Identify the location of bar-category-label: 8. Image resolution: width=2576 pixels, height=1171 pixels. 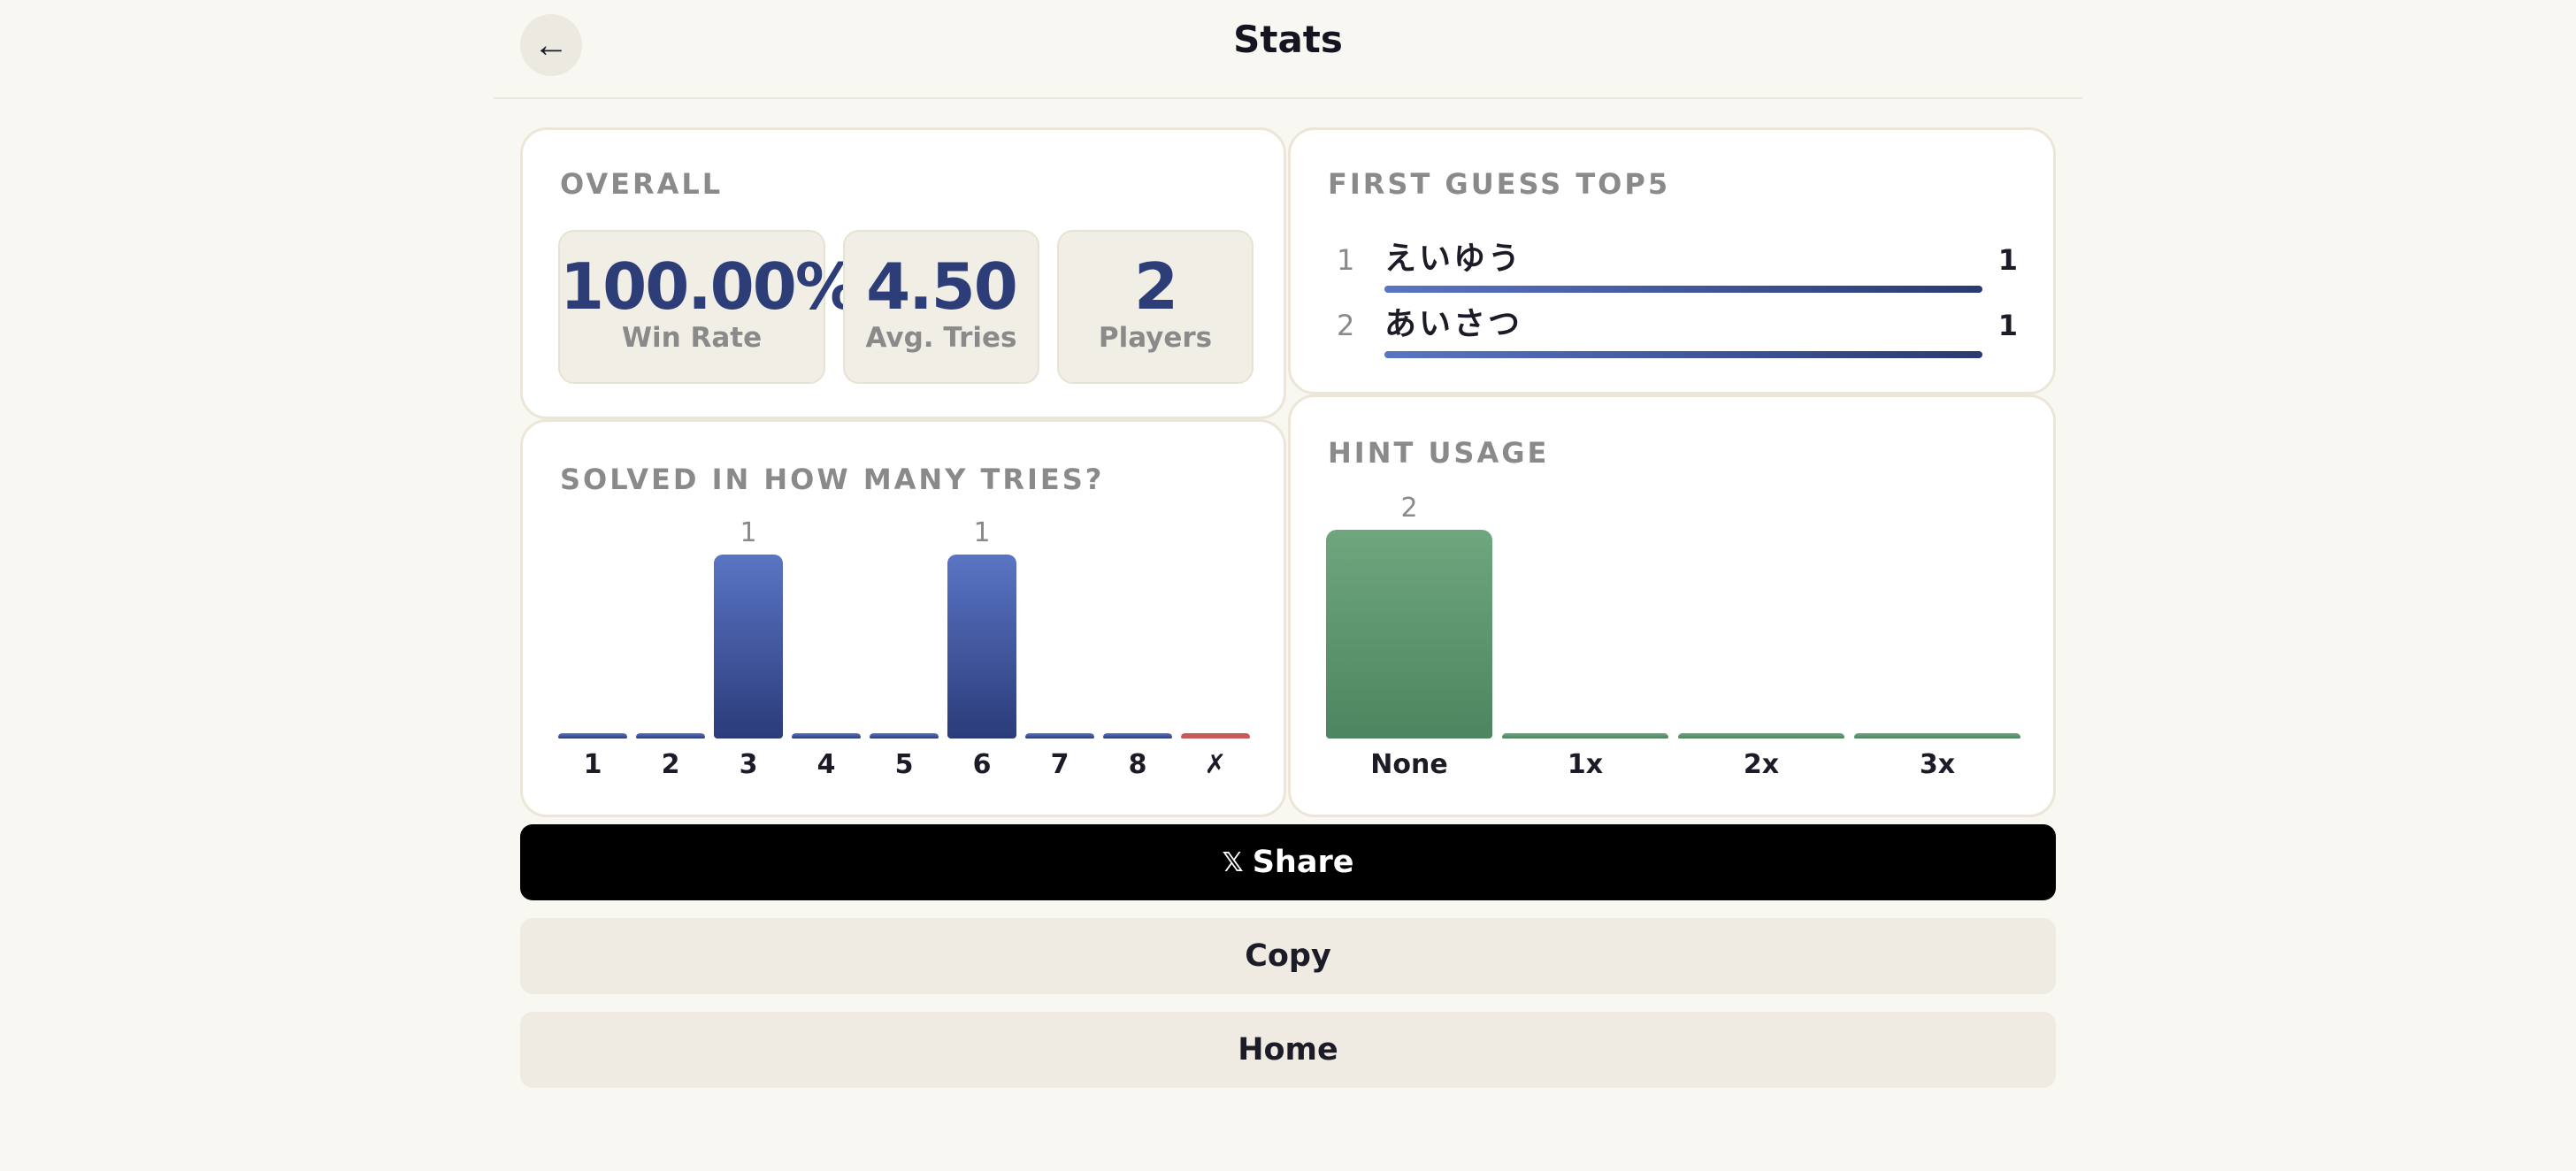
(1137, 765).